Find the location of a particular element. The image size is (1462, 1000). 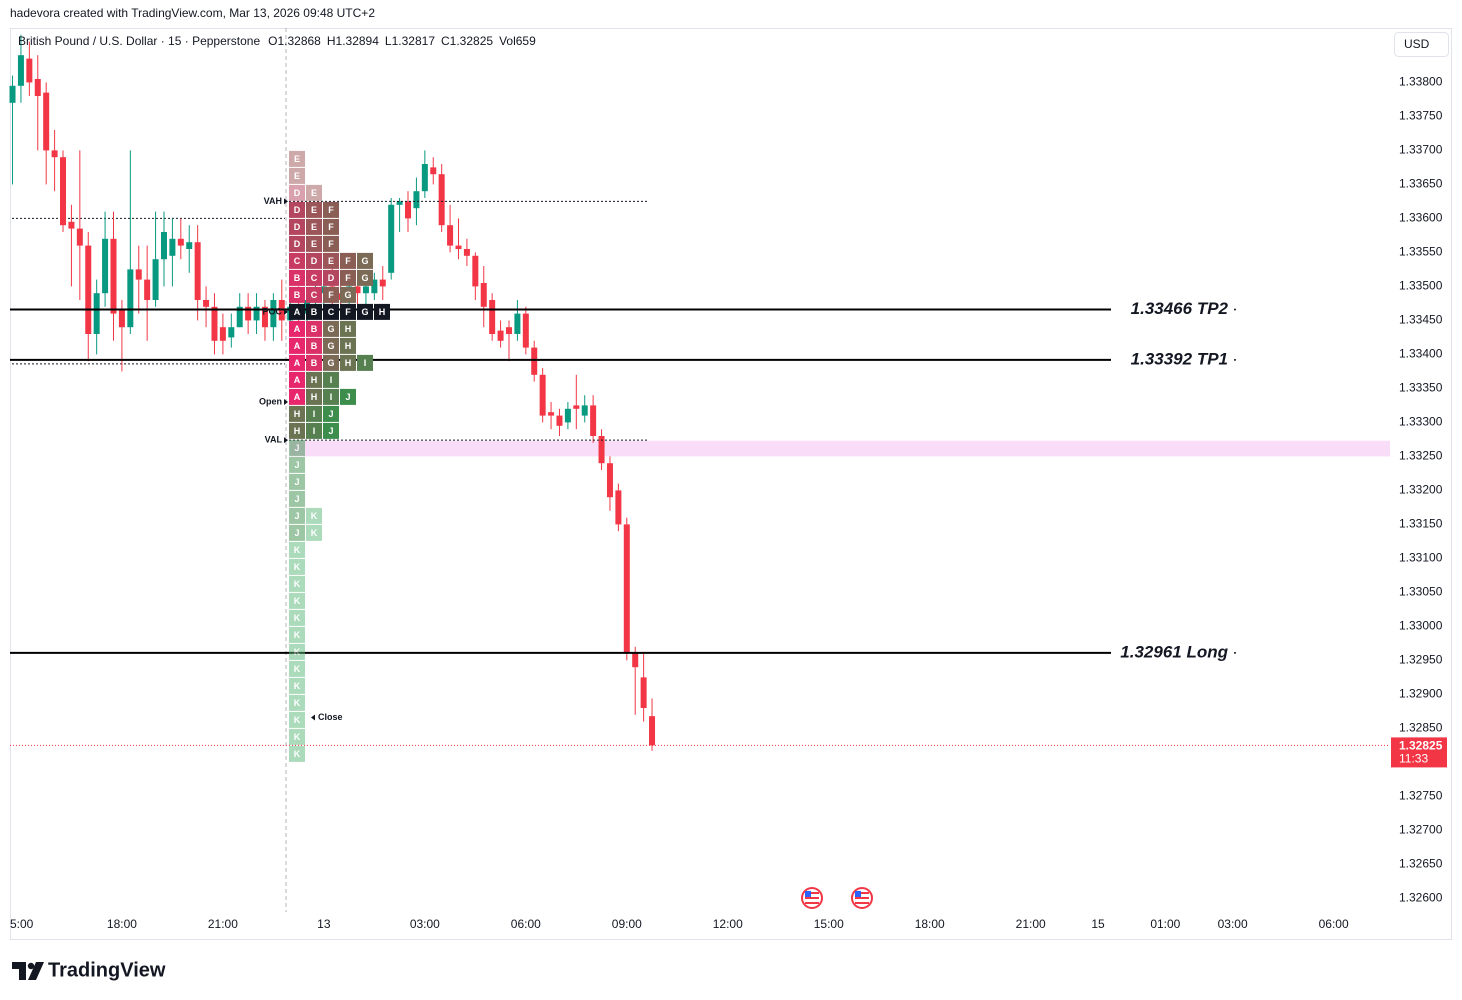

y-tick-label: 1.33250 is located at coordinates (1421, 456).